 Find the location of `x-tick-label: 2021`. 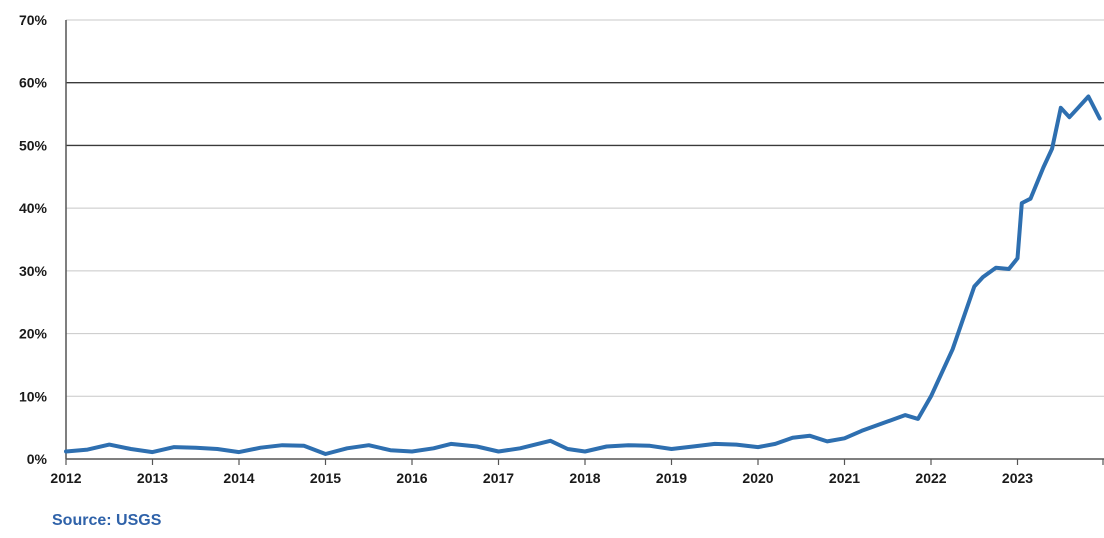

x-tick-label: 2021 is located at coordinates (844, 478).